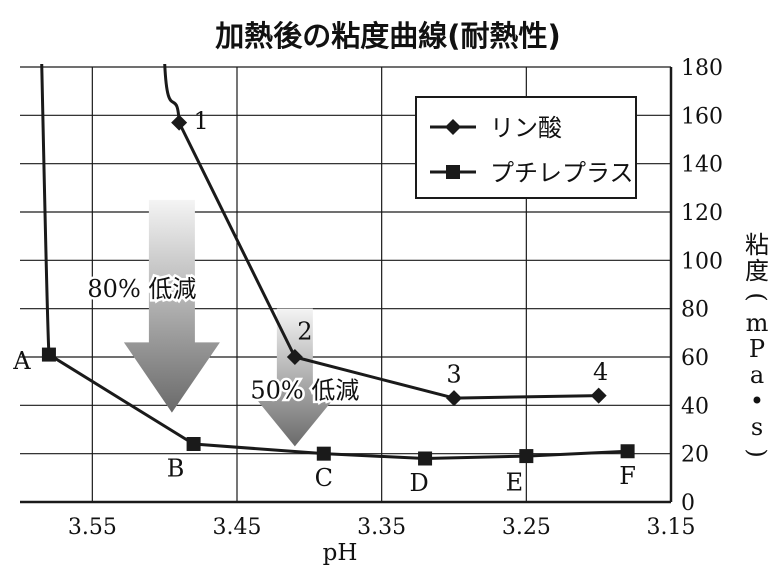 The height and width of the screenshot is (580, 784). What do you see at coordinates (695, 310) in the screenshot?
I see `y-tick-label: 80` at bounding box center [695, 310].